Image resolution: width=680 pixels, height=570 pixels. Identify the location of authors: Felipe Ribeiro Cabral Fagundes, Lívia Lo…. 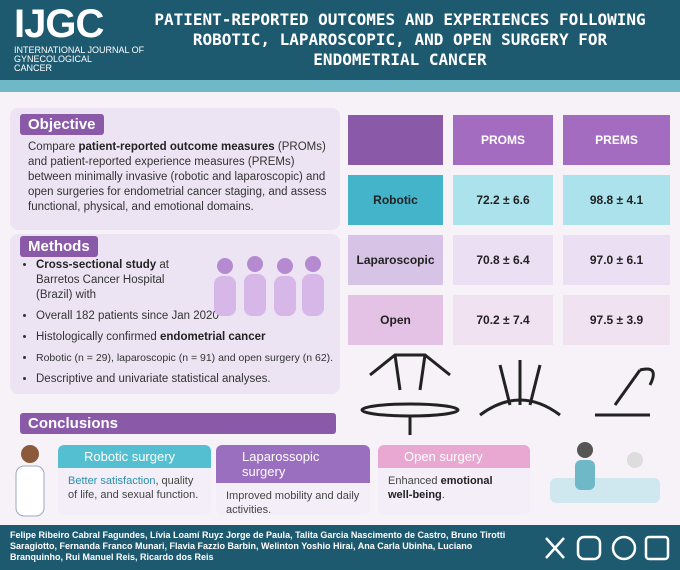
(258, 546).